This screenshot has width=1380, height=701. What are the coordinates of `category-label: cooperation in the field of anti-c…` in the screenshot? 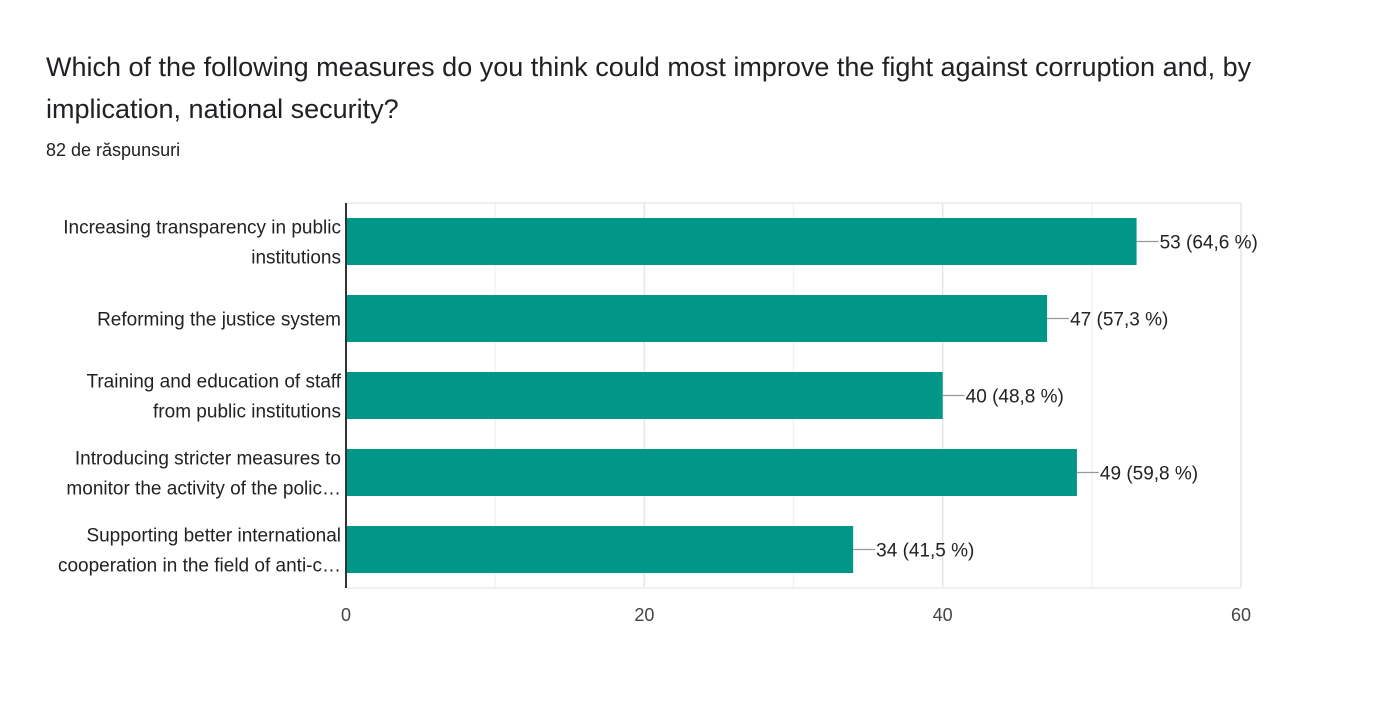 It's located at (199, 566).